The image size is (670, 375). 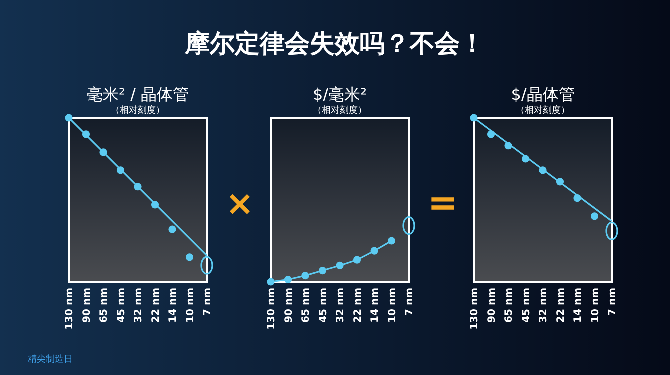 I want to click on chart-title: 毫米² / 晶体管, so click(x=138, y=94).